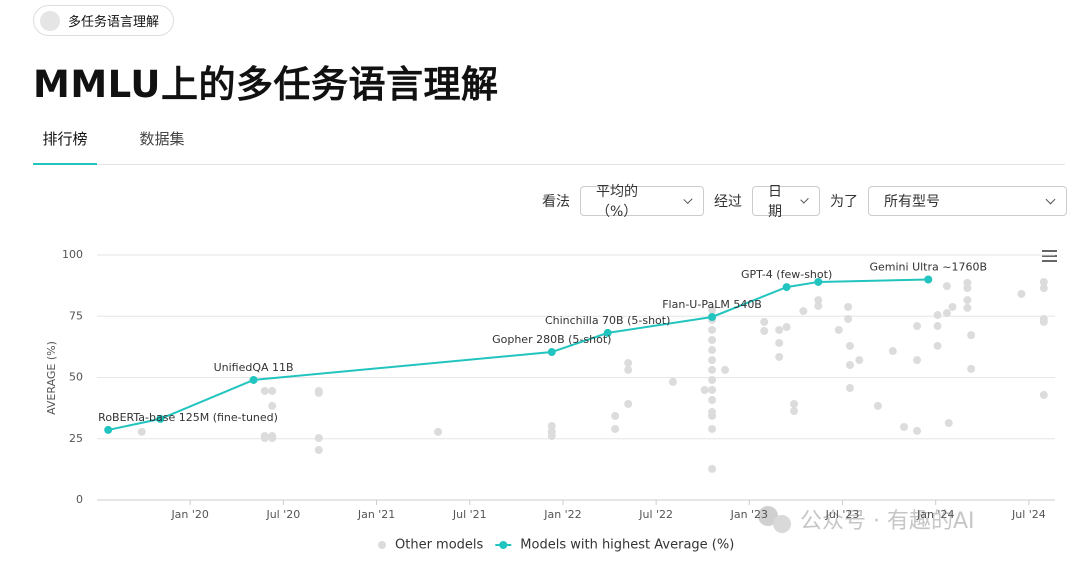 The width and height of the screenshot is (1080, 565). Describe the element at coordinates (617, 202) in the screenshot. I see `select-value: 平均的 （%）` at that location.